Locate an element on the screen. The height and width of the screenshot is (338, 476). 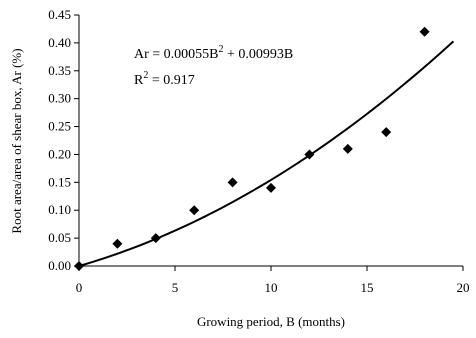
y-tick-label: 0.20 is located at coordinates (59, 153).